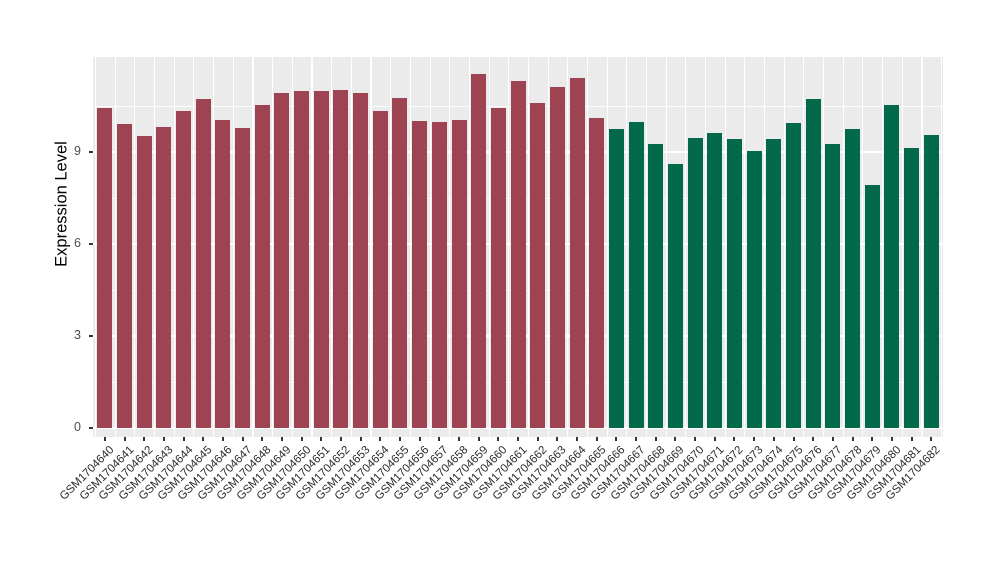  I want to click on y-tick-label: 6, so click(77, 242).